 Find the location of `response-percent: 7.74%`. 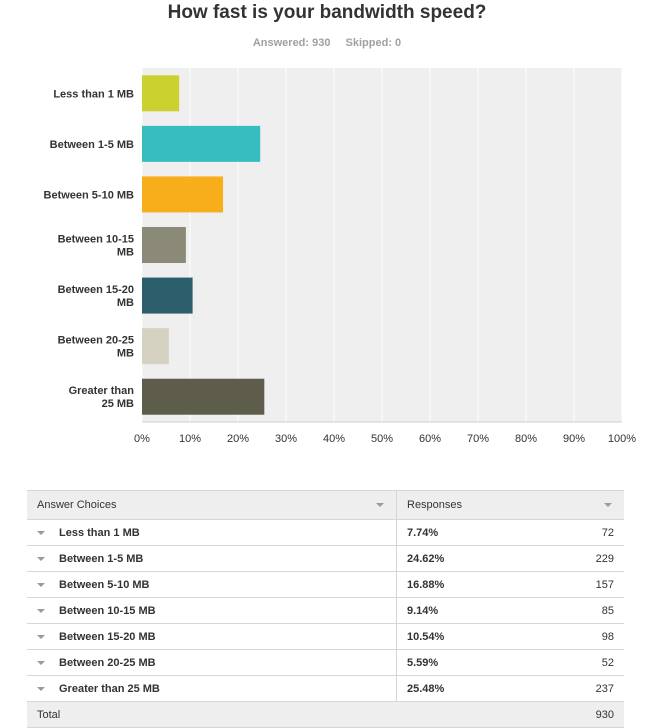

response-percent: 7.74% is located at coordinates (465, 532).